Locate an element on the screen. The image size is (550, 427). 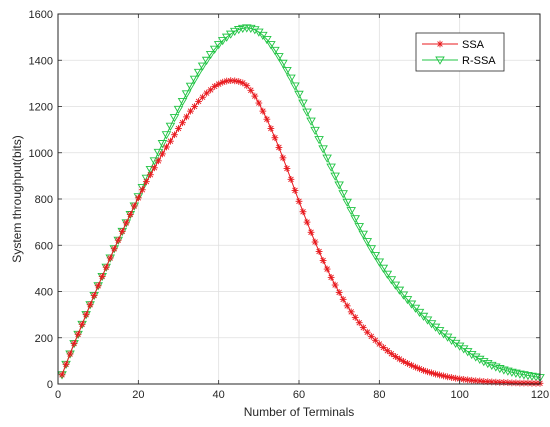
x-tick-label: 60 is located at coordinates (299, 395).